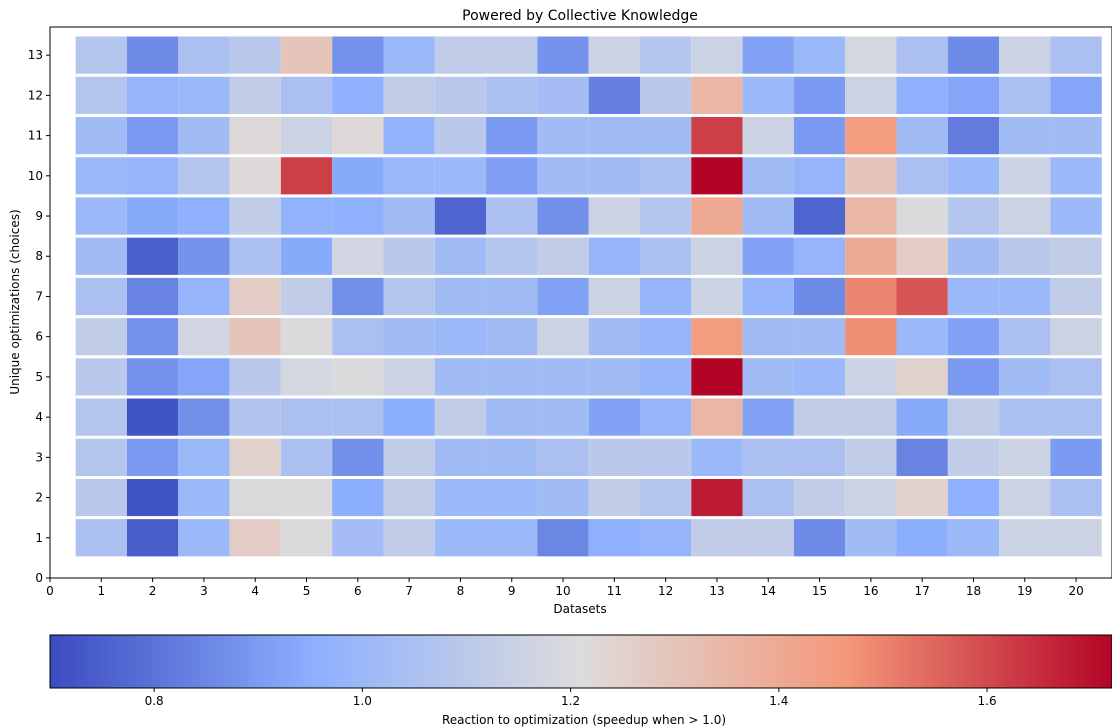  Describe the element at coordinates (153, 591) in the screenshot. I see `x-tick-label: 2` at that location.